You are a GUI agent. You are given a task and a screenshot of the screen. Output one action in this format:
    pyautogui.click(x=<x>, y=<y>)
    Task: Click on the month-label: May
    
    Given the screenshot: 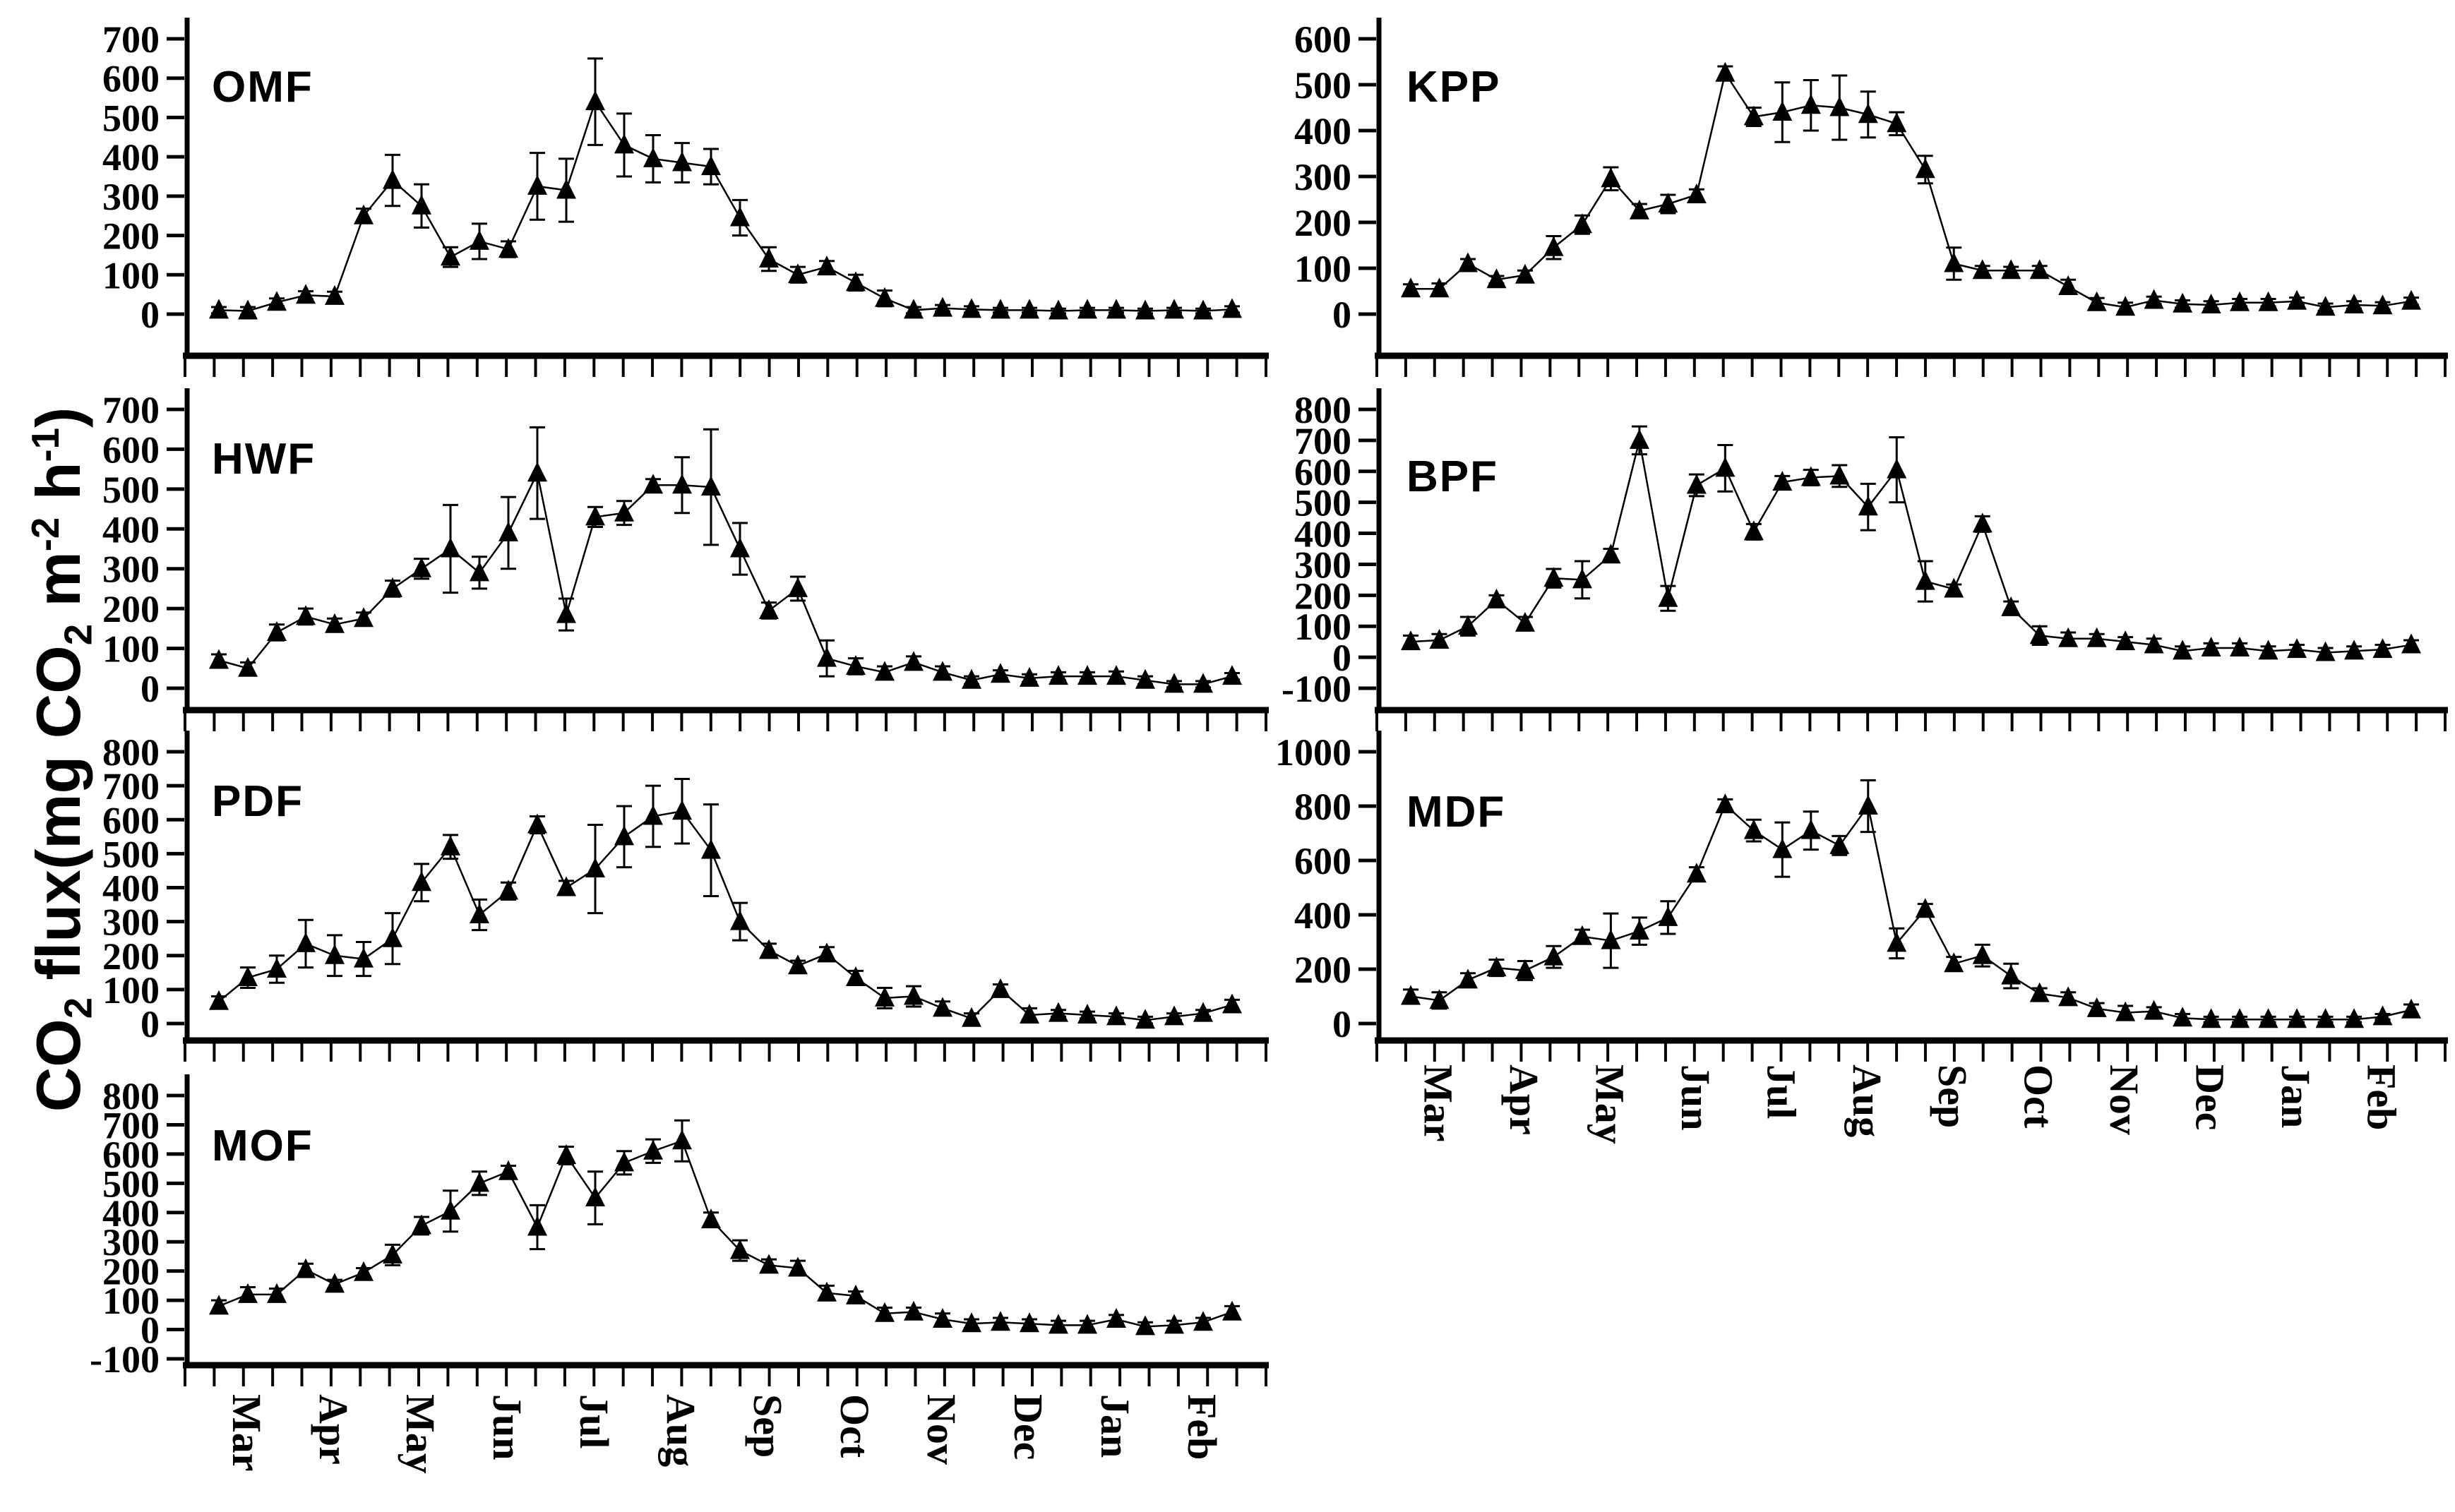 What is the action you would take?
    pyautogui.click(x=420, y=1434)
    